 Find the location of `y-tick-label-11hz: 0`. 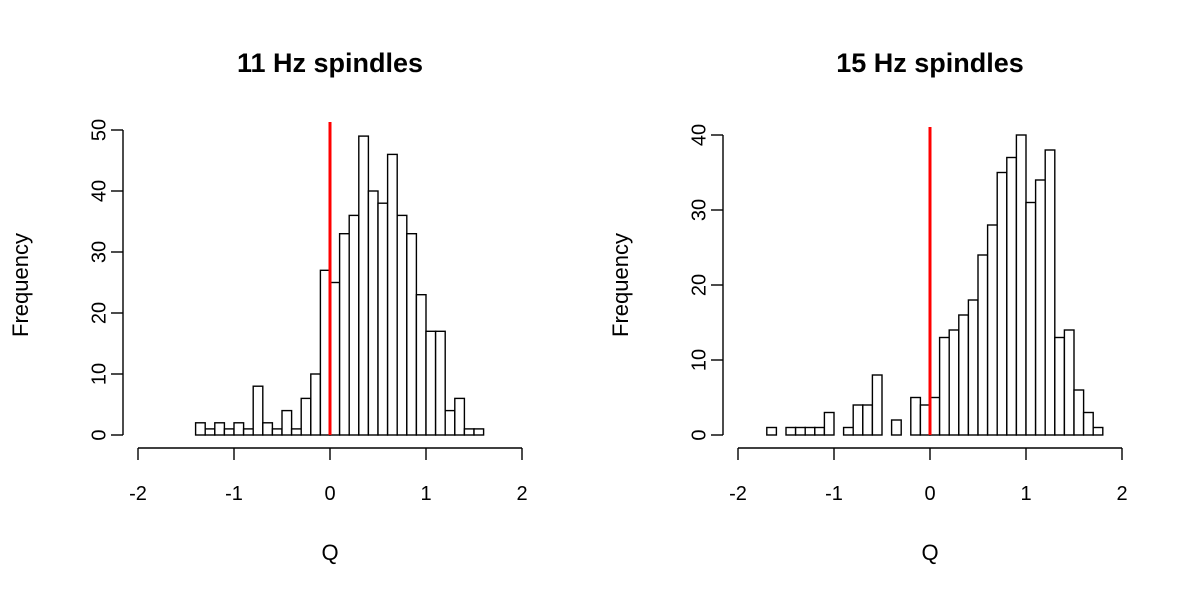

y-tick-label-11hz: 0 is located at coordinates (99, 434).